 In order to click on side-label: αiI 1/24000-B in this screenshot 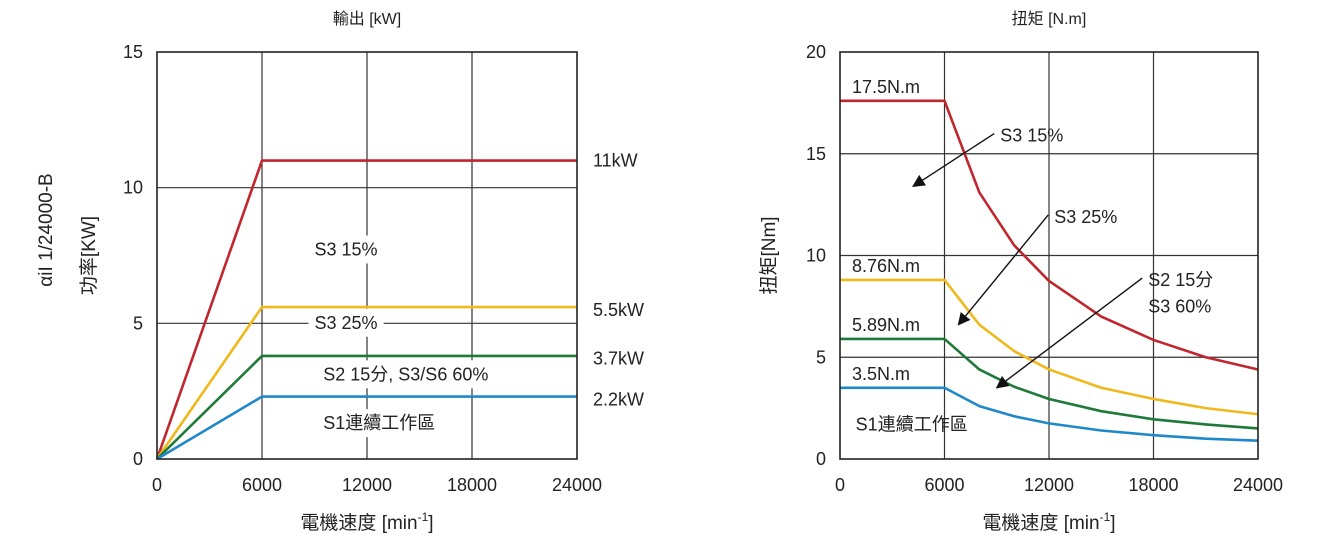, I will do `click(46, 229)`.